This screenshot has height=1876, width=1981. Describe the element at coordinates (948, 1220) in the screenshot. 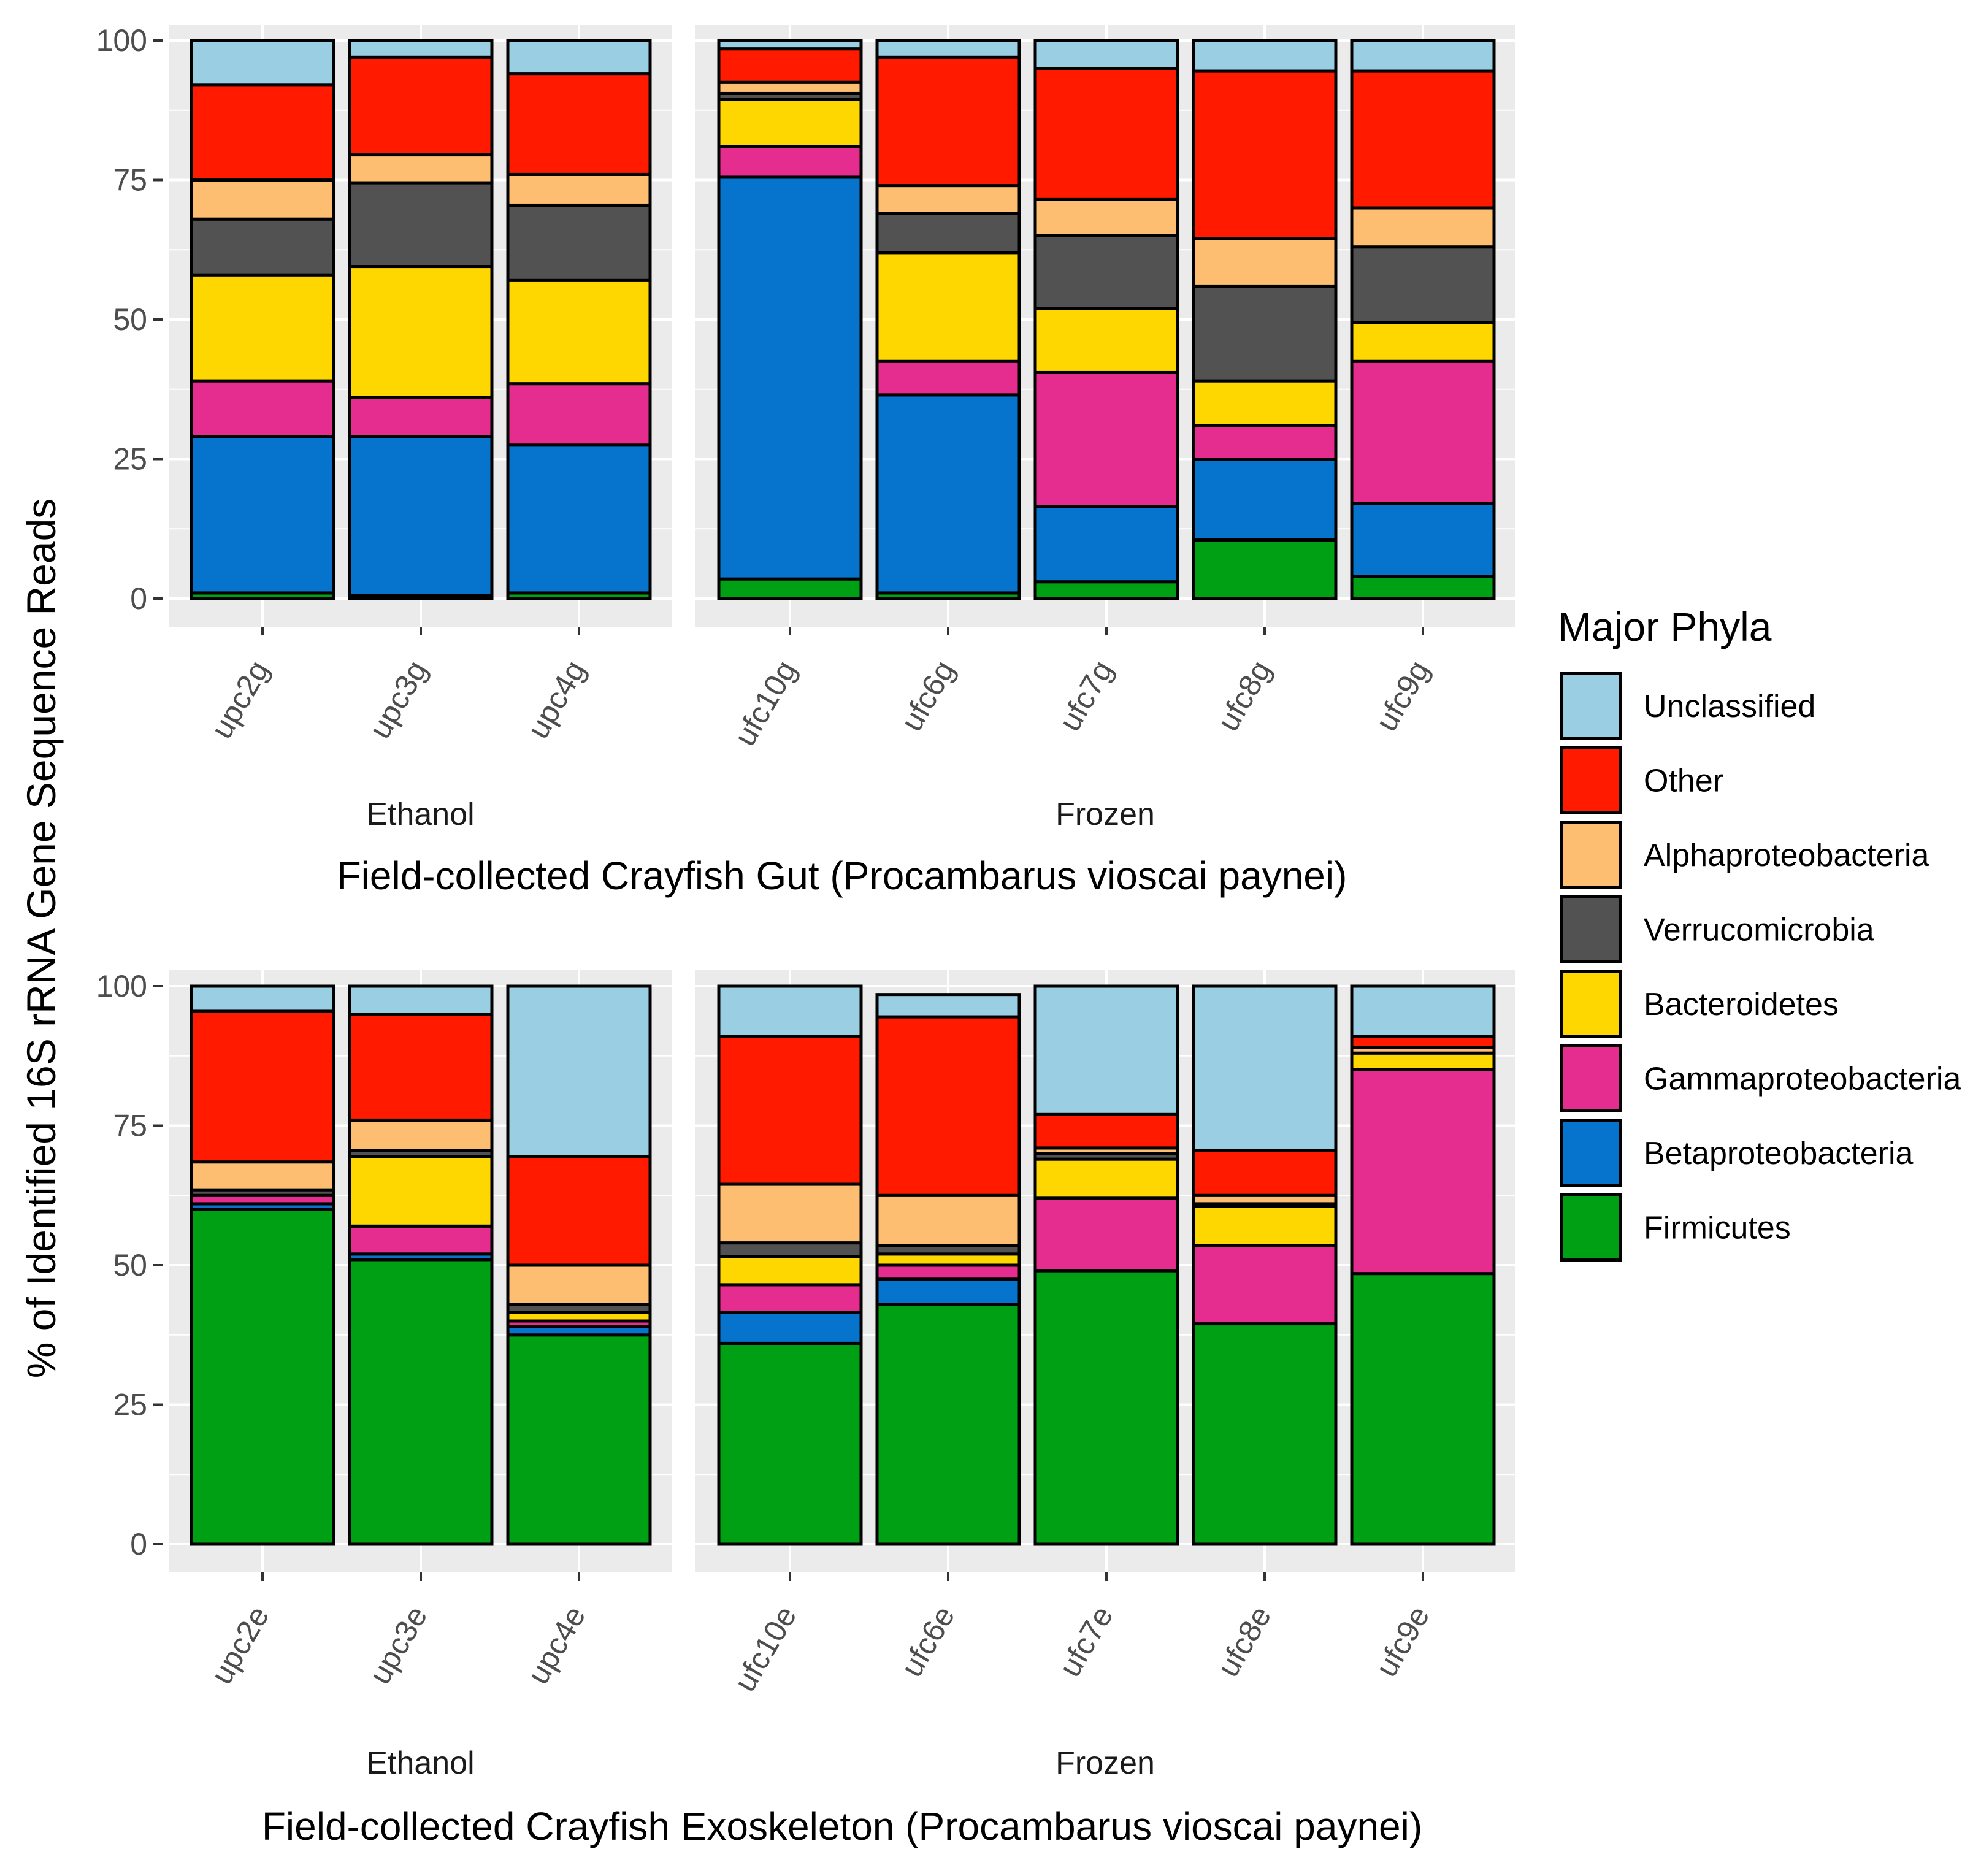

I see `bar-segment-ufc6e-alphaproteobacteria` at that location.